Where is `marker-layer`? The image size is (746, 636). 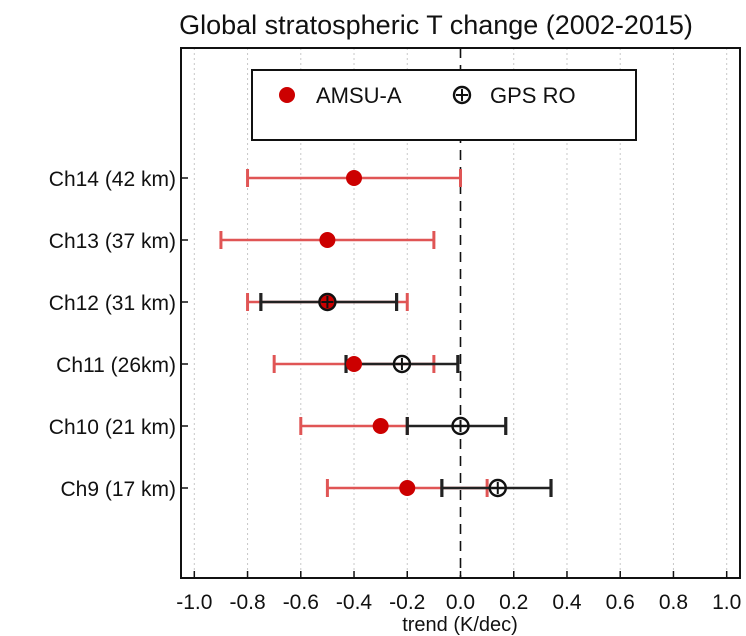 marker-layer is located at coordinates (412, 334).